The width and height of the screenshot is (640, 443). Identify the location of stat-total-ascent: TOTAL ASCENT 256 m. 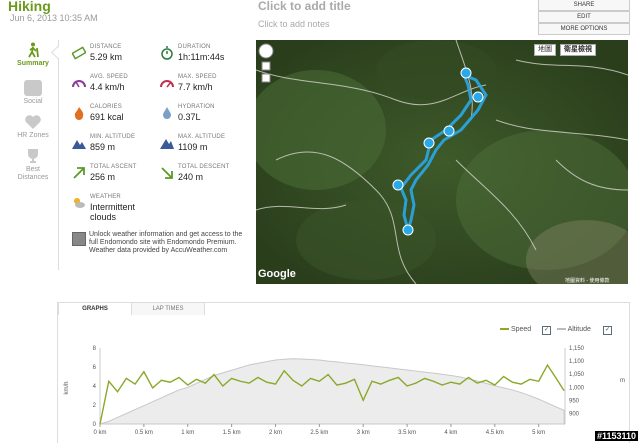
(117, 174).